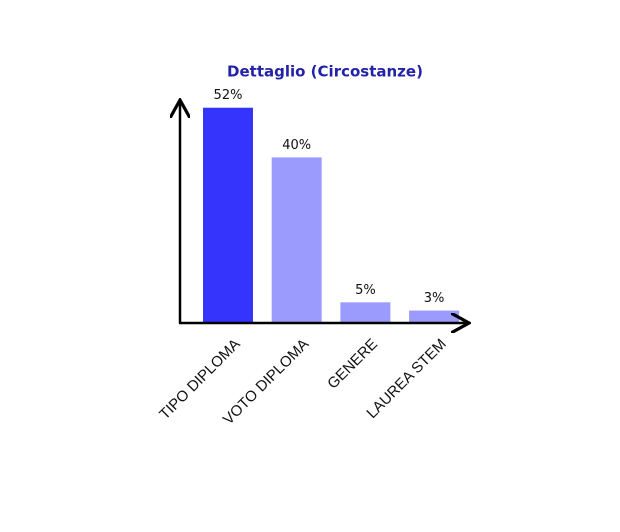 This screenshot has height=532, width=620. Describe the element at coordinates (228, 95) in the screenshot. I see `value-label: 52%` at that location.